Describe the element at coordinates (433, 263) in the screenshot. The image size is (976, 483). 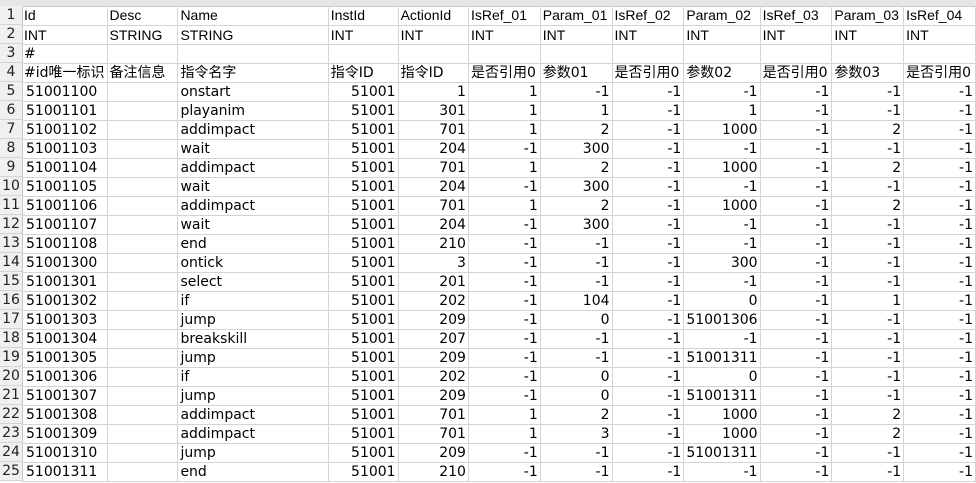
I see `cell: 3` at that location.